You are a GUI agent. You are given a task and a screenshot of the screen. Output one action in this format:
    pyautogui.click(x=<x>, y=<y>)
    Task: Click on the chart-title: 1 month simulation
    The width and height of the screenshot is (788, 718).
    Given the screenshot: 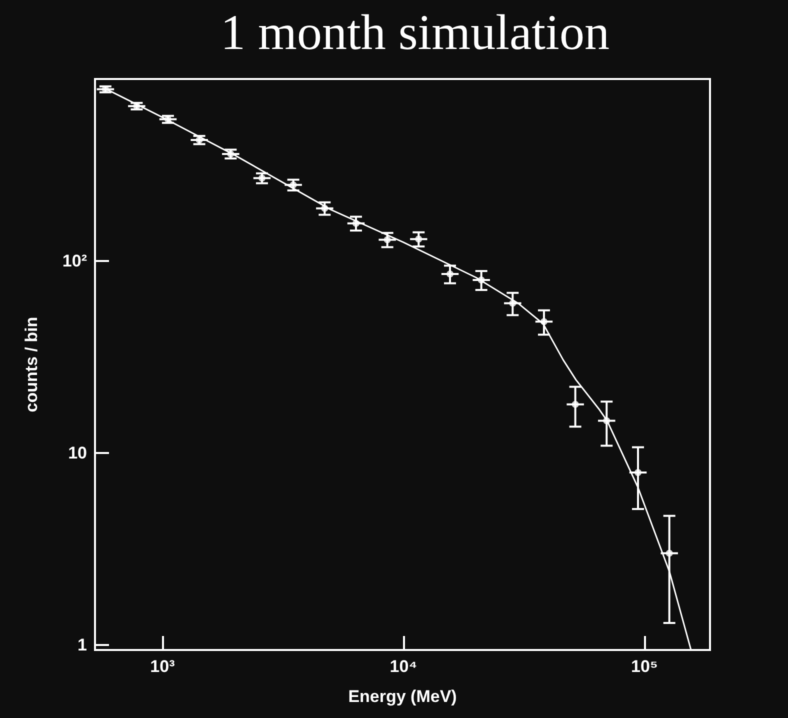 What is the action you would take?
    pyautogui.click(x=415, y=32)
    